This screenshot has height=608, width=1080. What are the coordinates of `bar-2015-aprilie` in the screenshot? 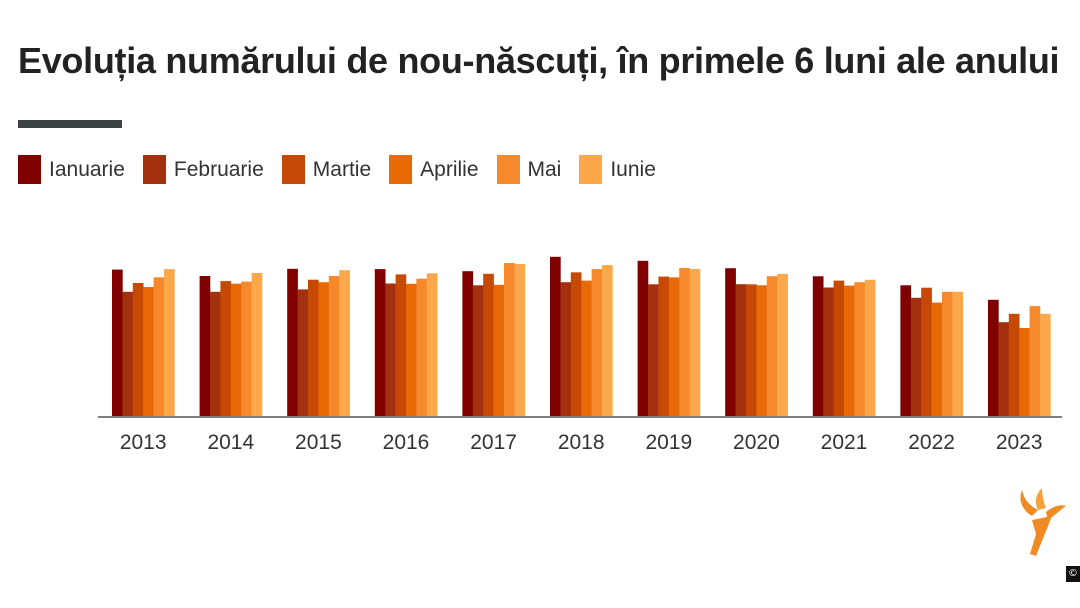 It's located at (324, 349).